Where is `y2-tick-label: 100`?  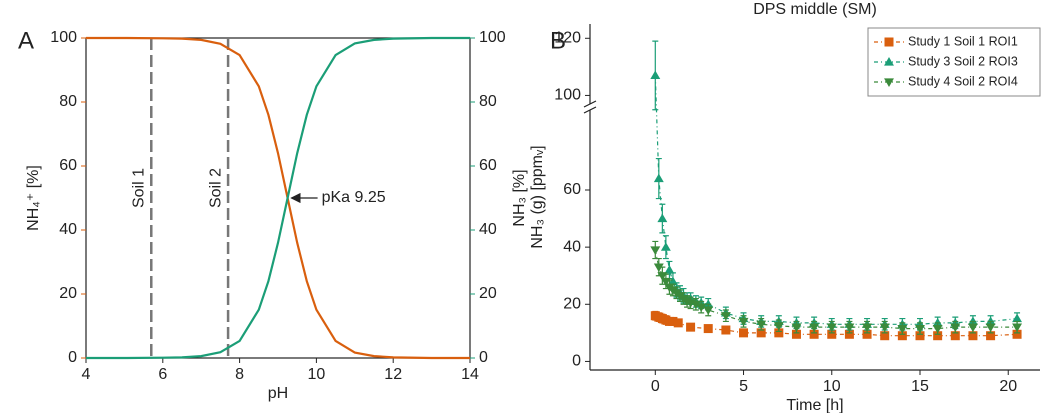 y2-tick-label: 100 is located at coordinates (492, 37).